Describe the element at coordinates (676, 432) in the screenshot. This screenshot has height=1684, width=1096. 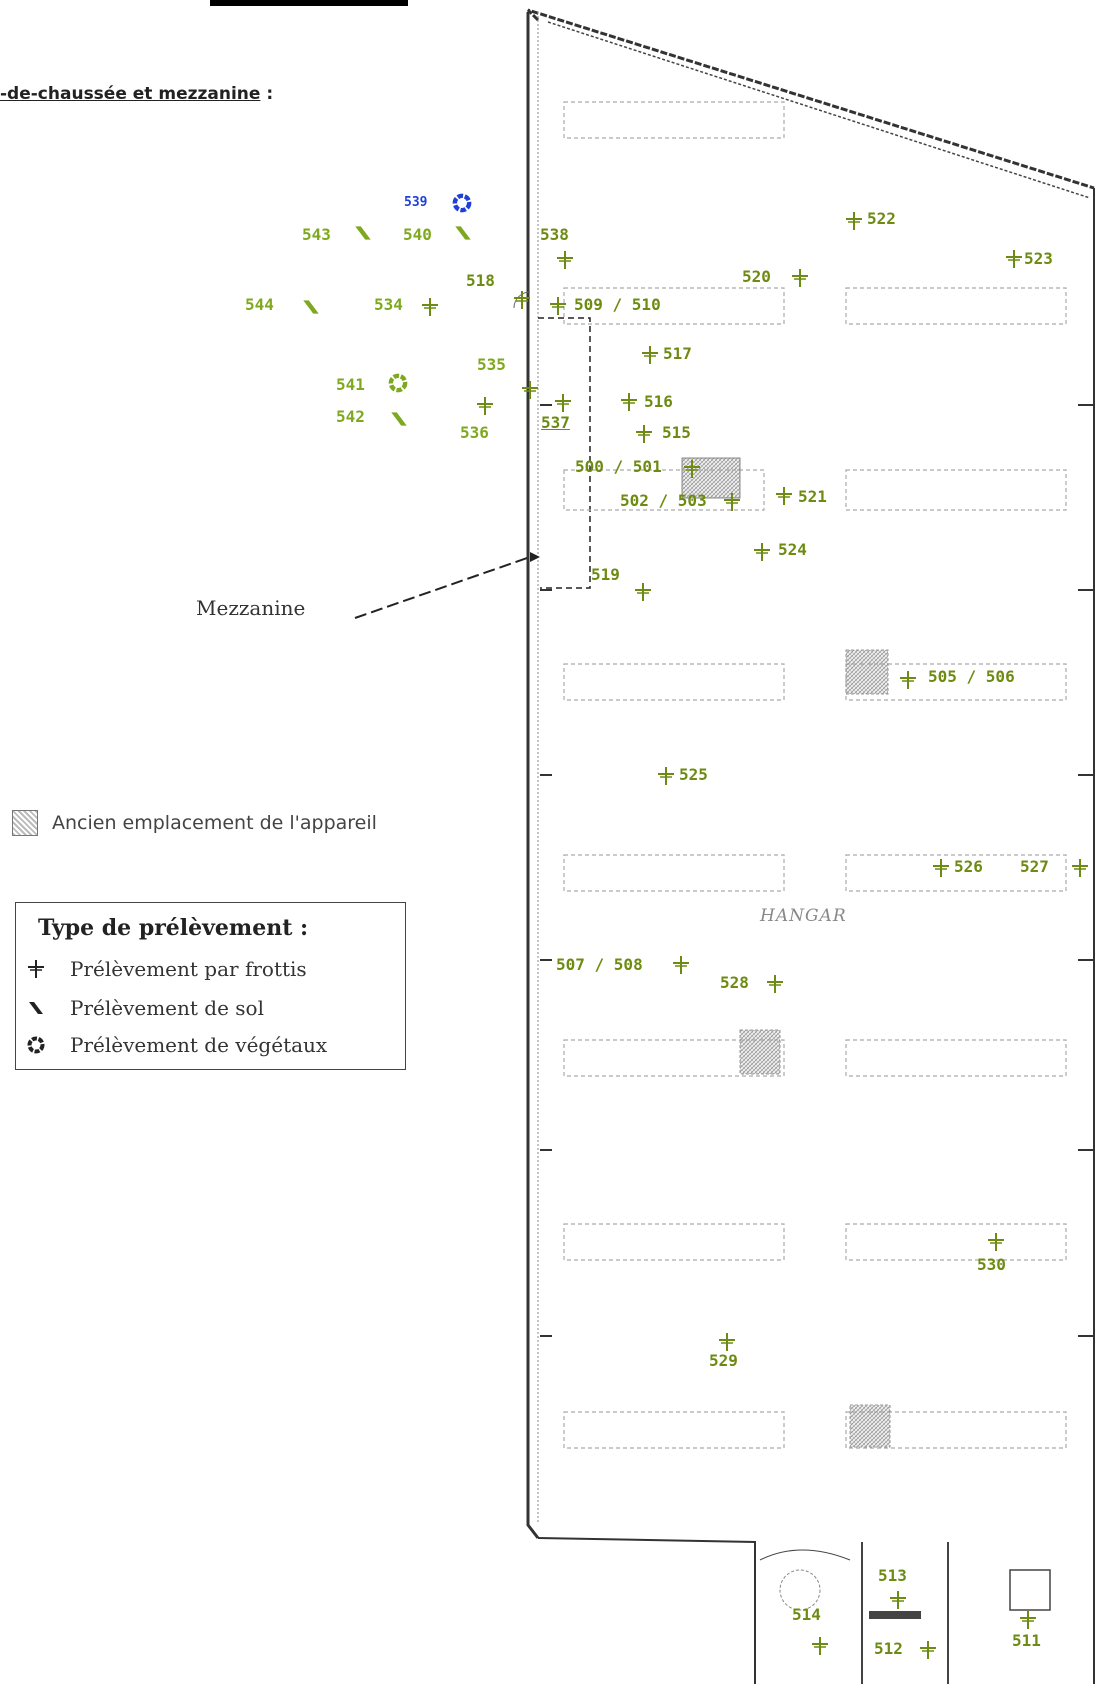
I see `label-515: 515` at that location.